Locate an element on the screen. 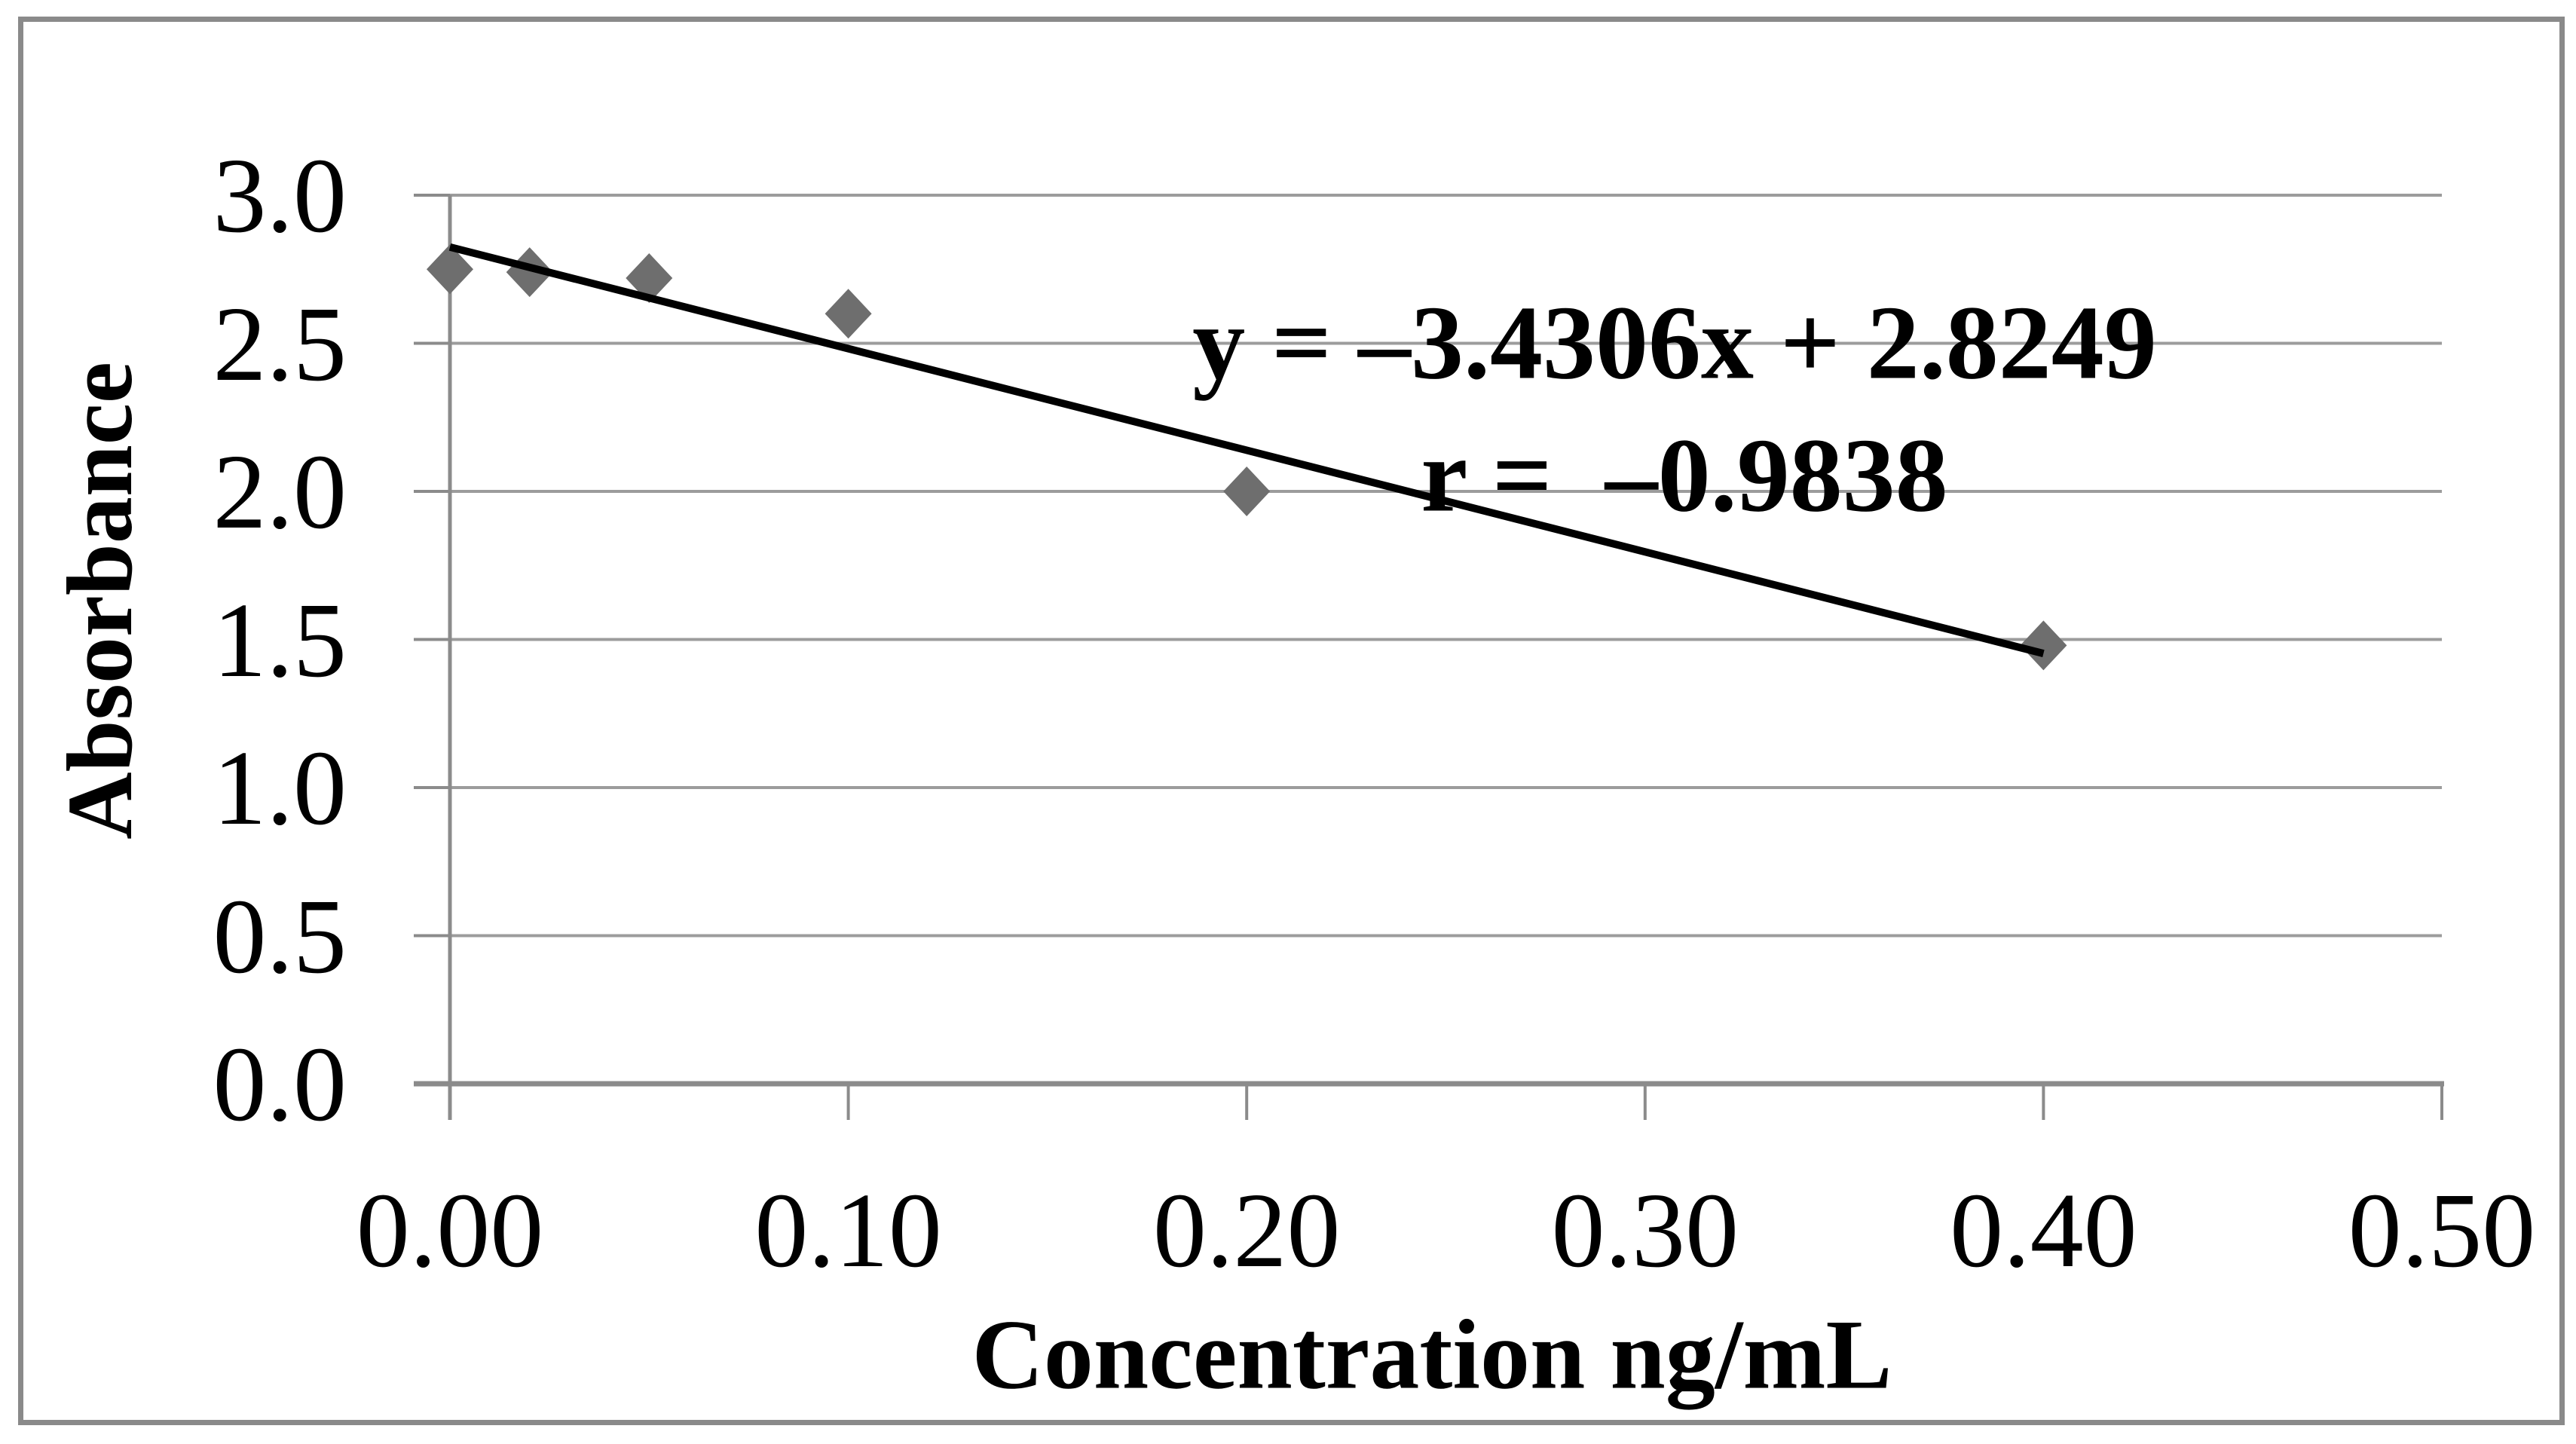  x-tick-label: 0.50 is located at coordinates (2442, 1230).